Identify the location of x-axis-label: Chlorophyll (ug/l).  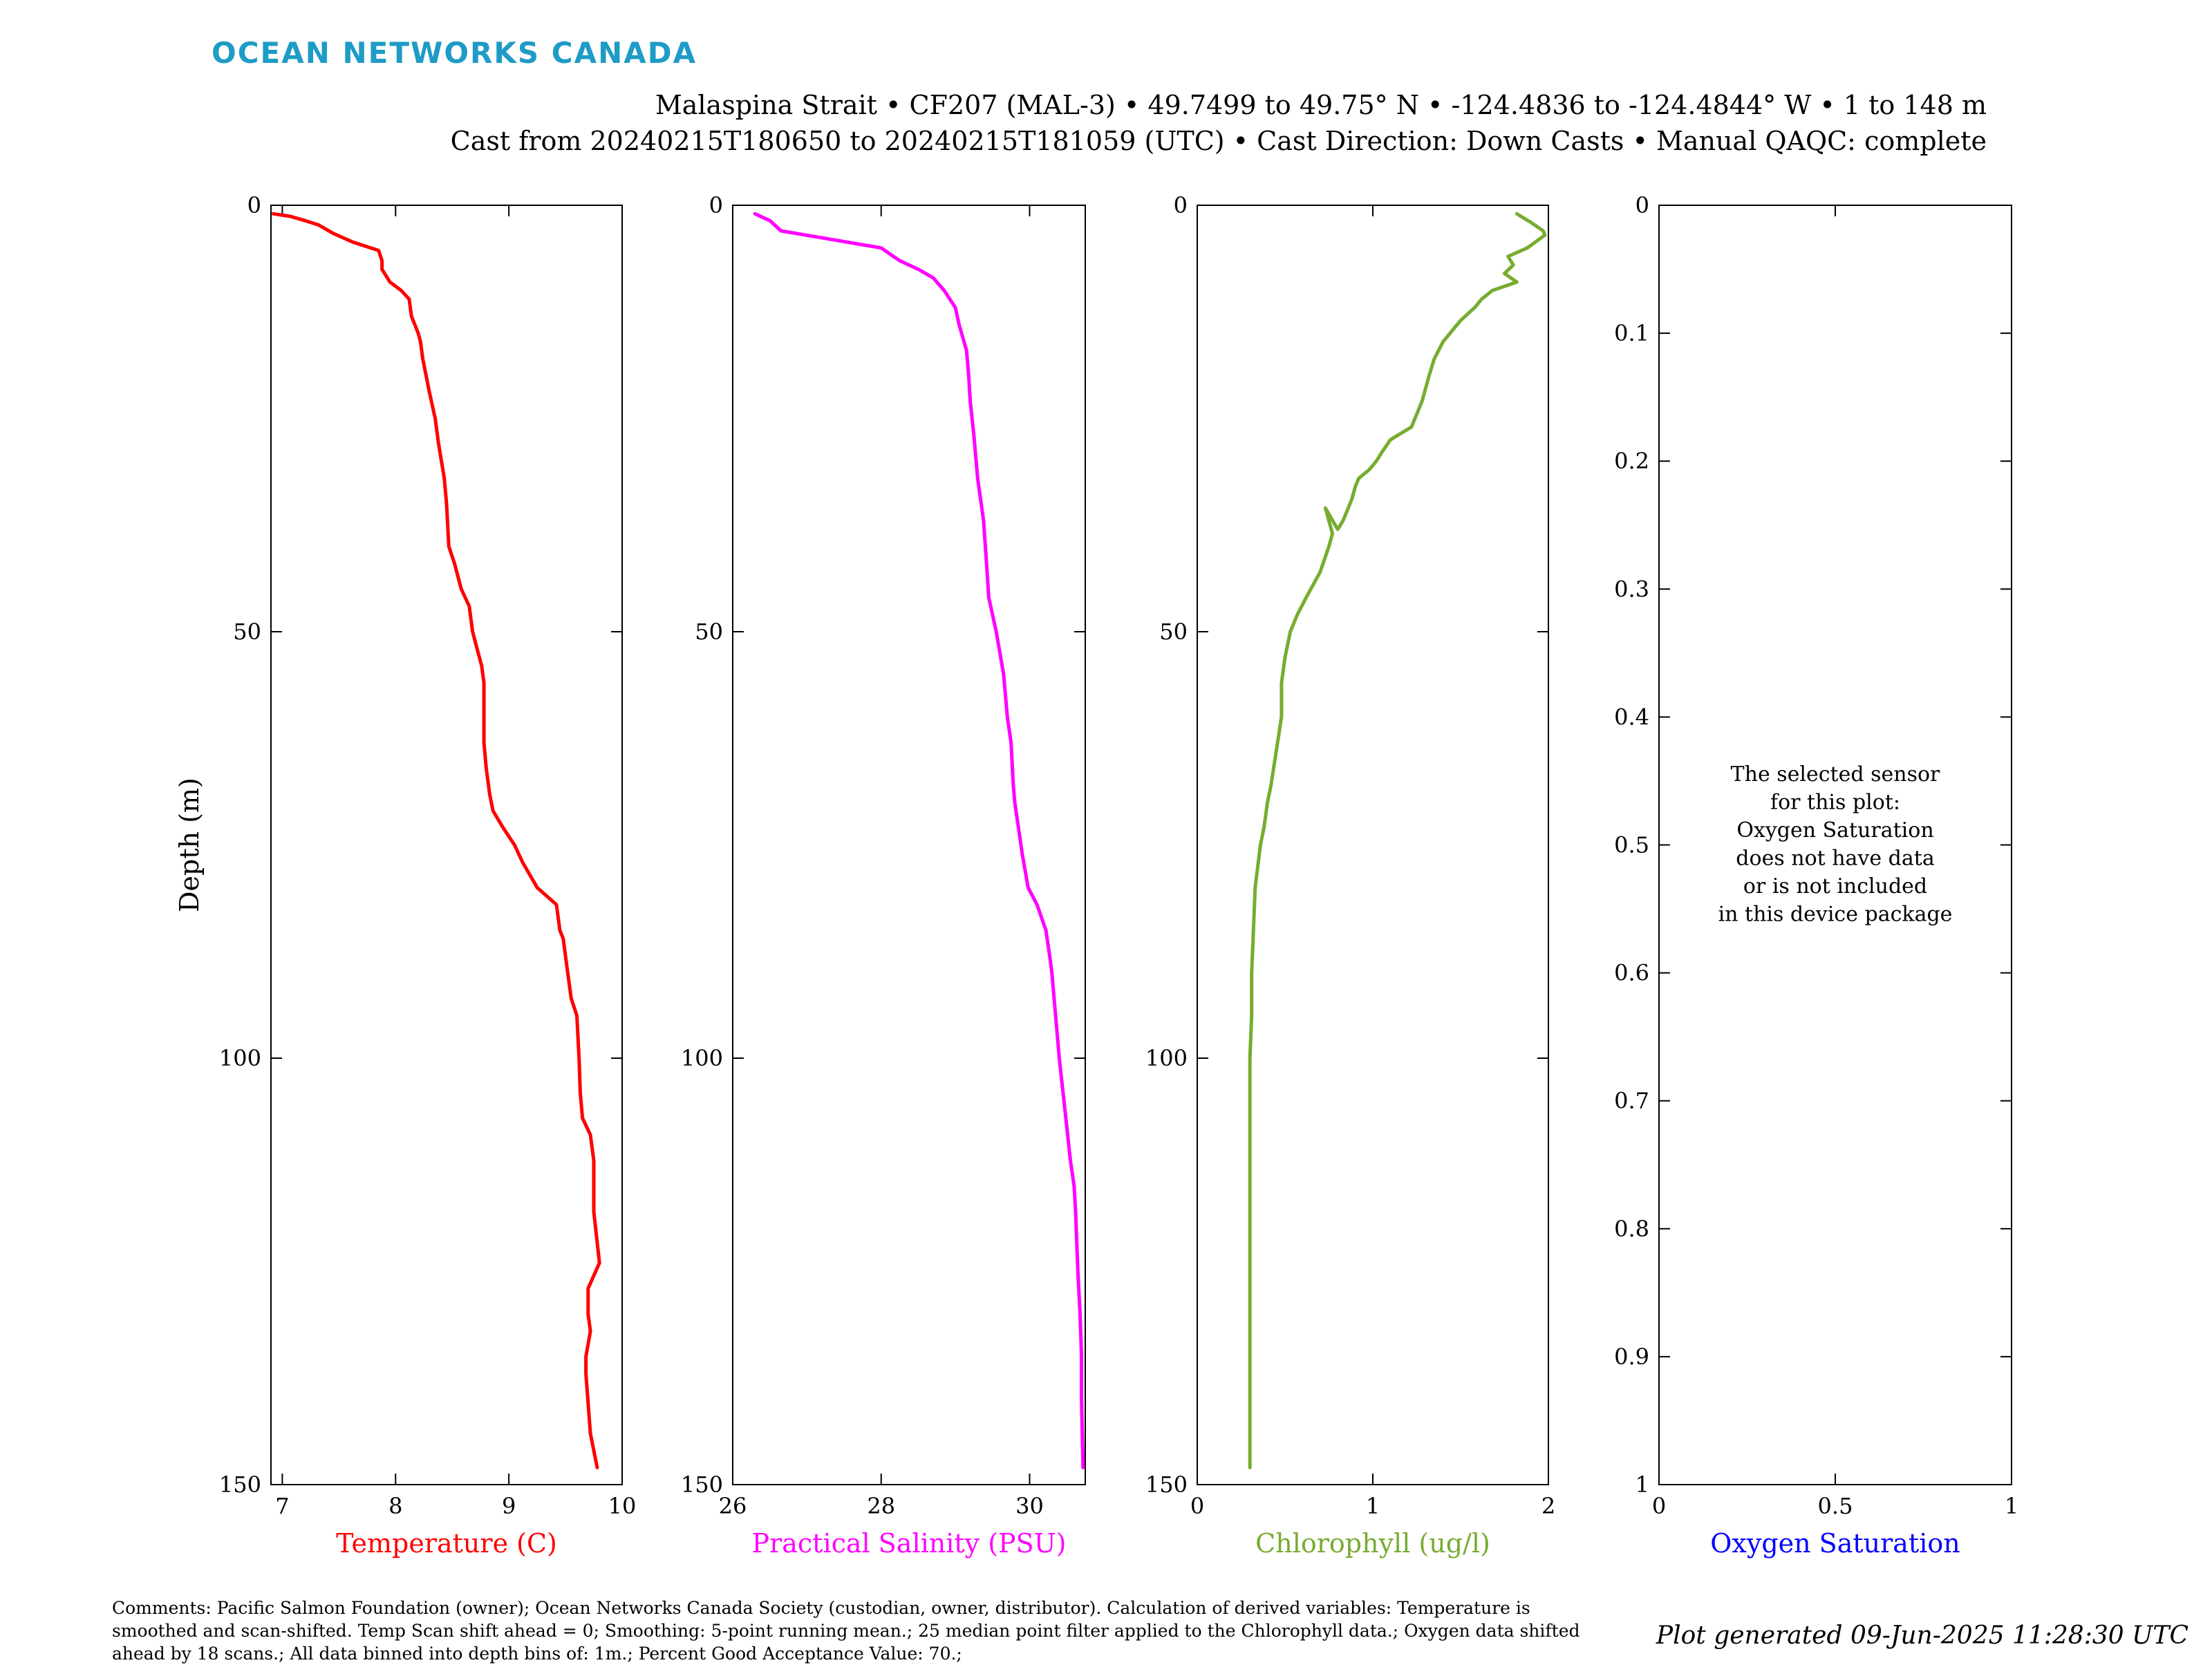
(1372, 1543).